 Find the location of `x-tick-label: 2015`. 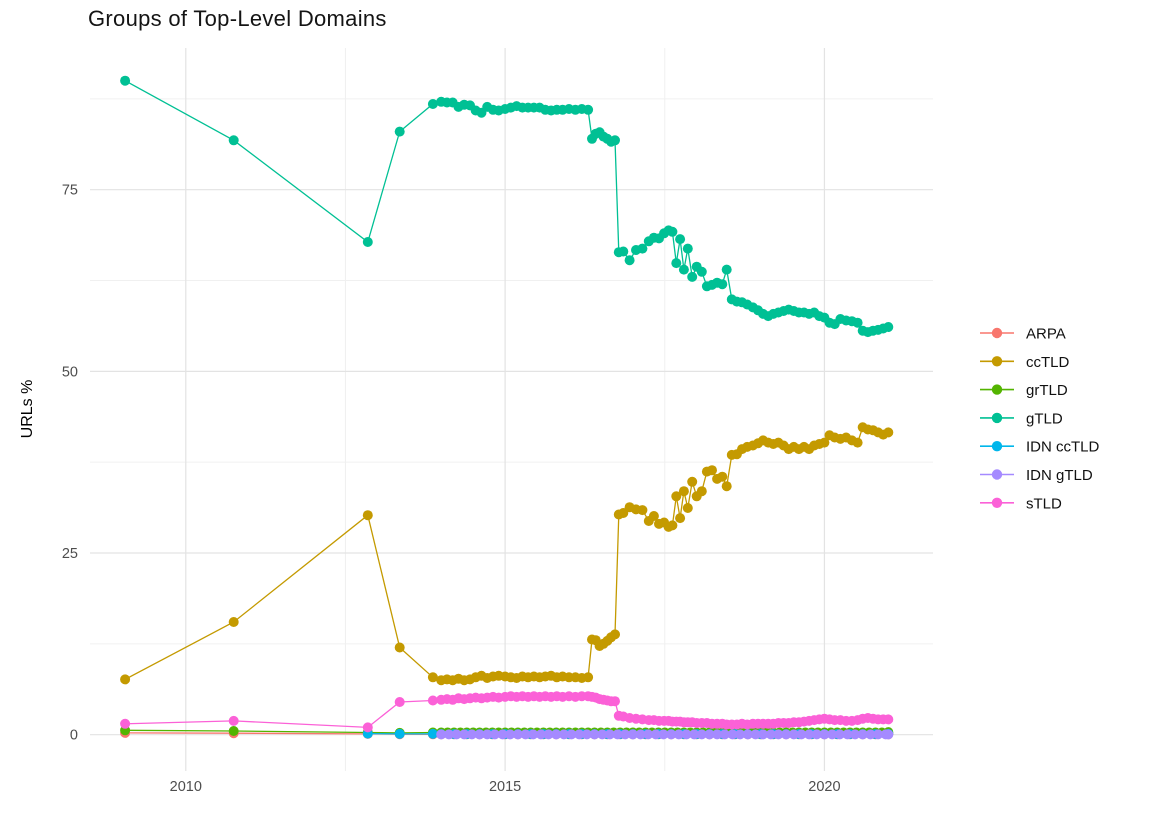

x-tick-label: 2015 is located at coordinates (505, 787).